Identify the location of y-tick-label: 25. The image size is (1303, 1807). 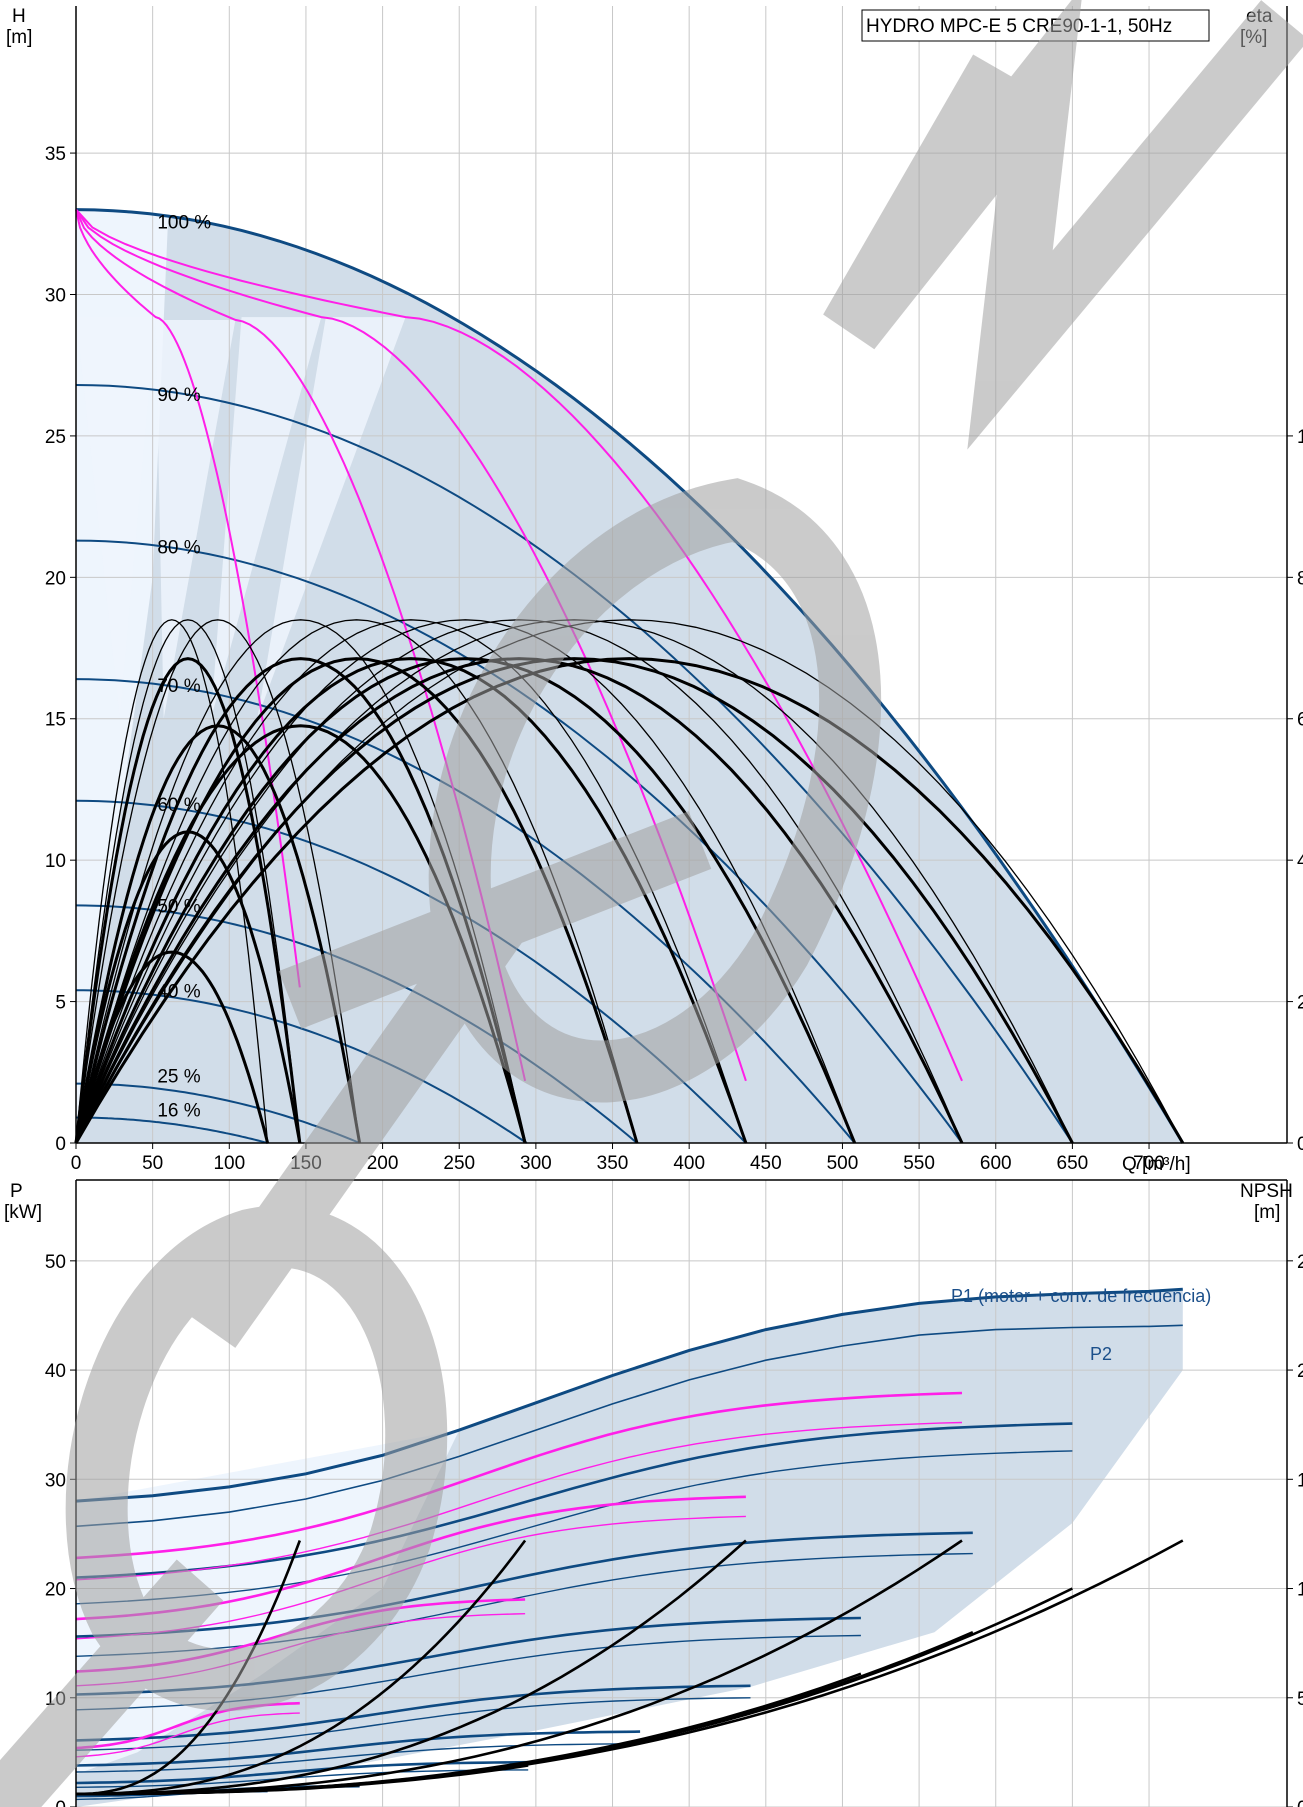
(55, 437).